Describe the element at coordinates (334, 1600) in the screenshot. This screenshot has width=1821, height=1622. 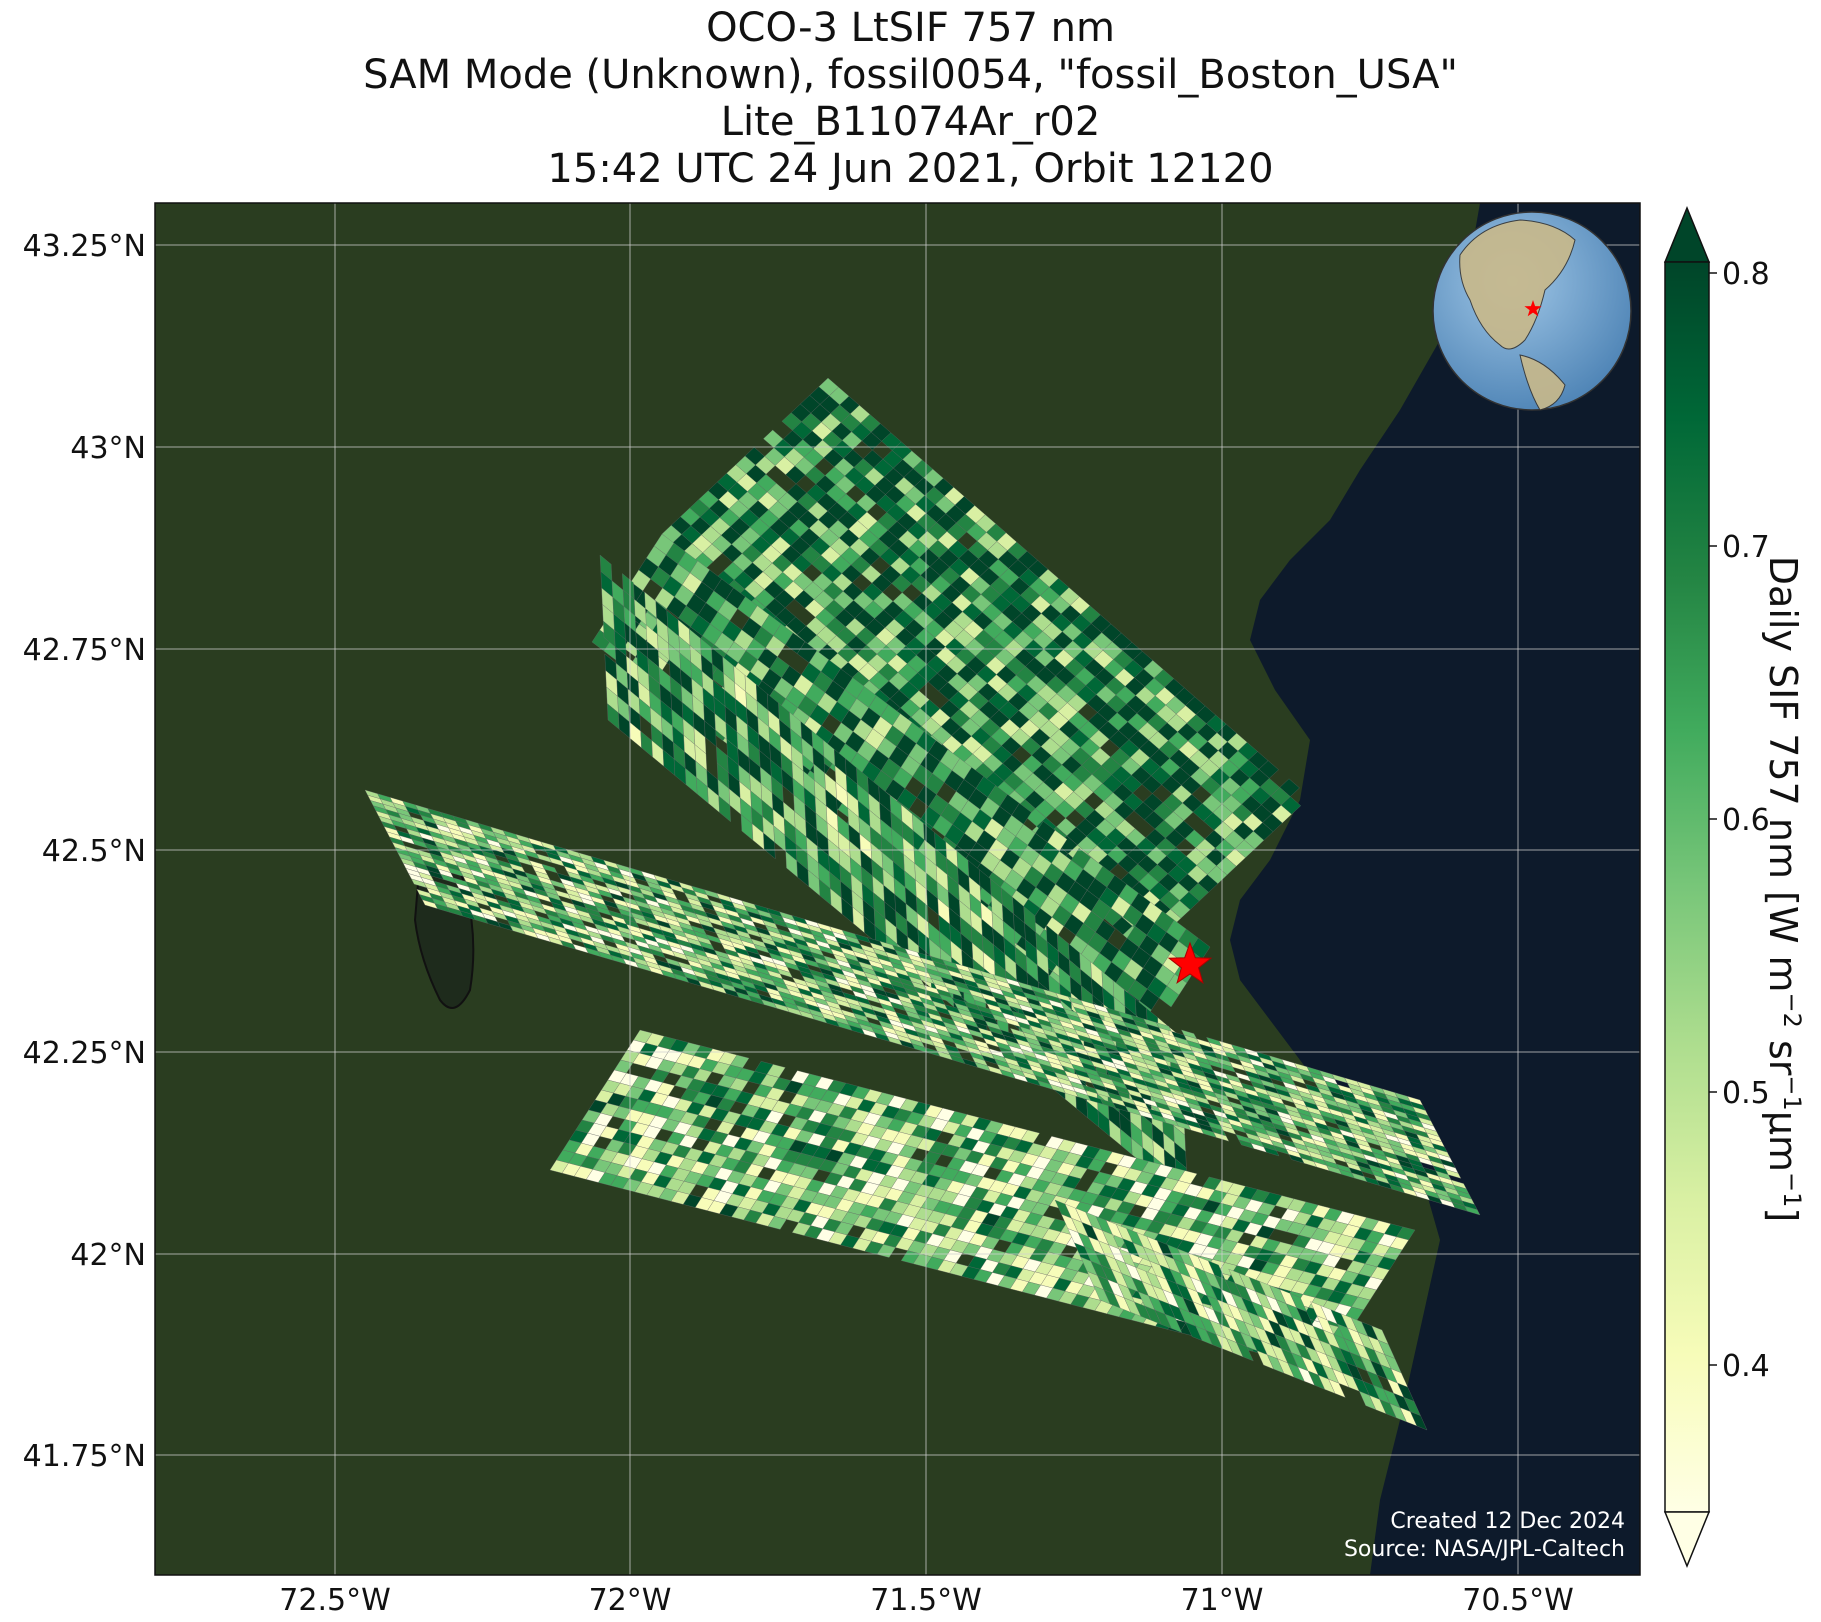
I see `lon-tick-label: 72.5°W` at that location.